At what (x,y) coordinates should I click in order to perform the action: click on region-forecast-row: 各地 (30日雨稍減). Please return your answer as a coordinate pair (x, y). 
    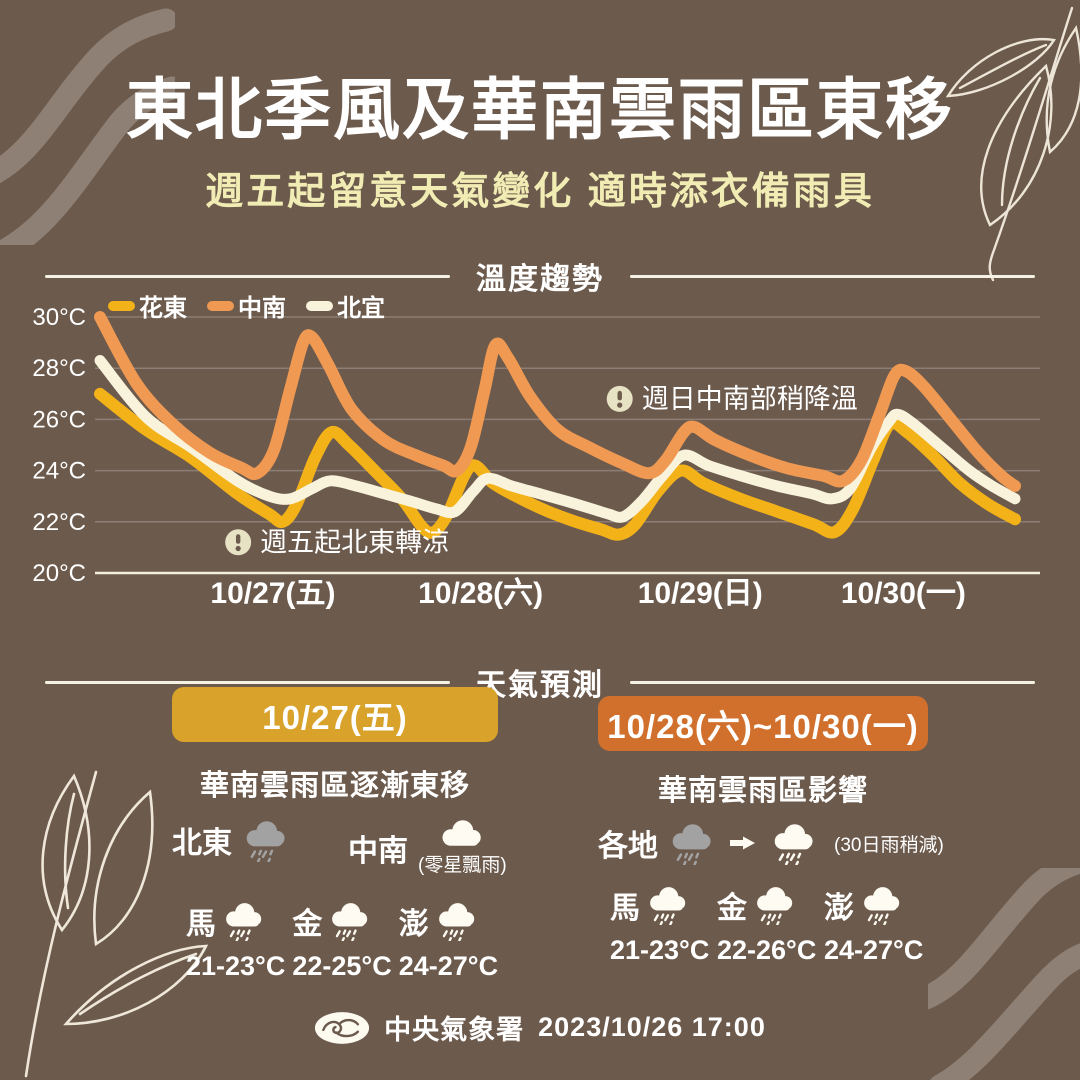
    Looking at the image, I should click on (771, 843).